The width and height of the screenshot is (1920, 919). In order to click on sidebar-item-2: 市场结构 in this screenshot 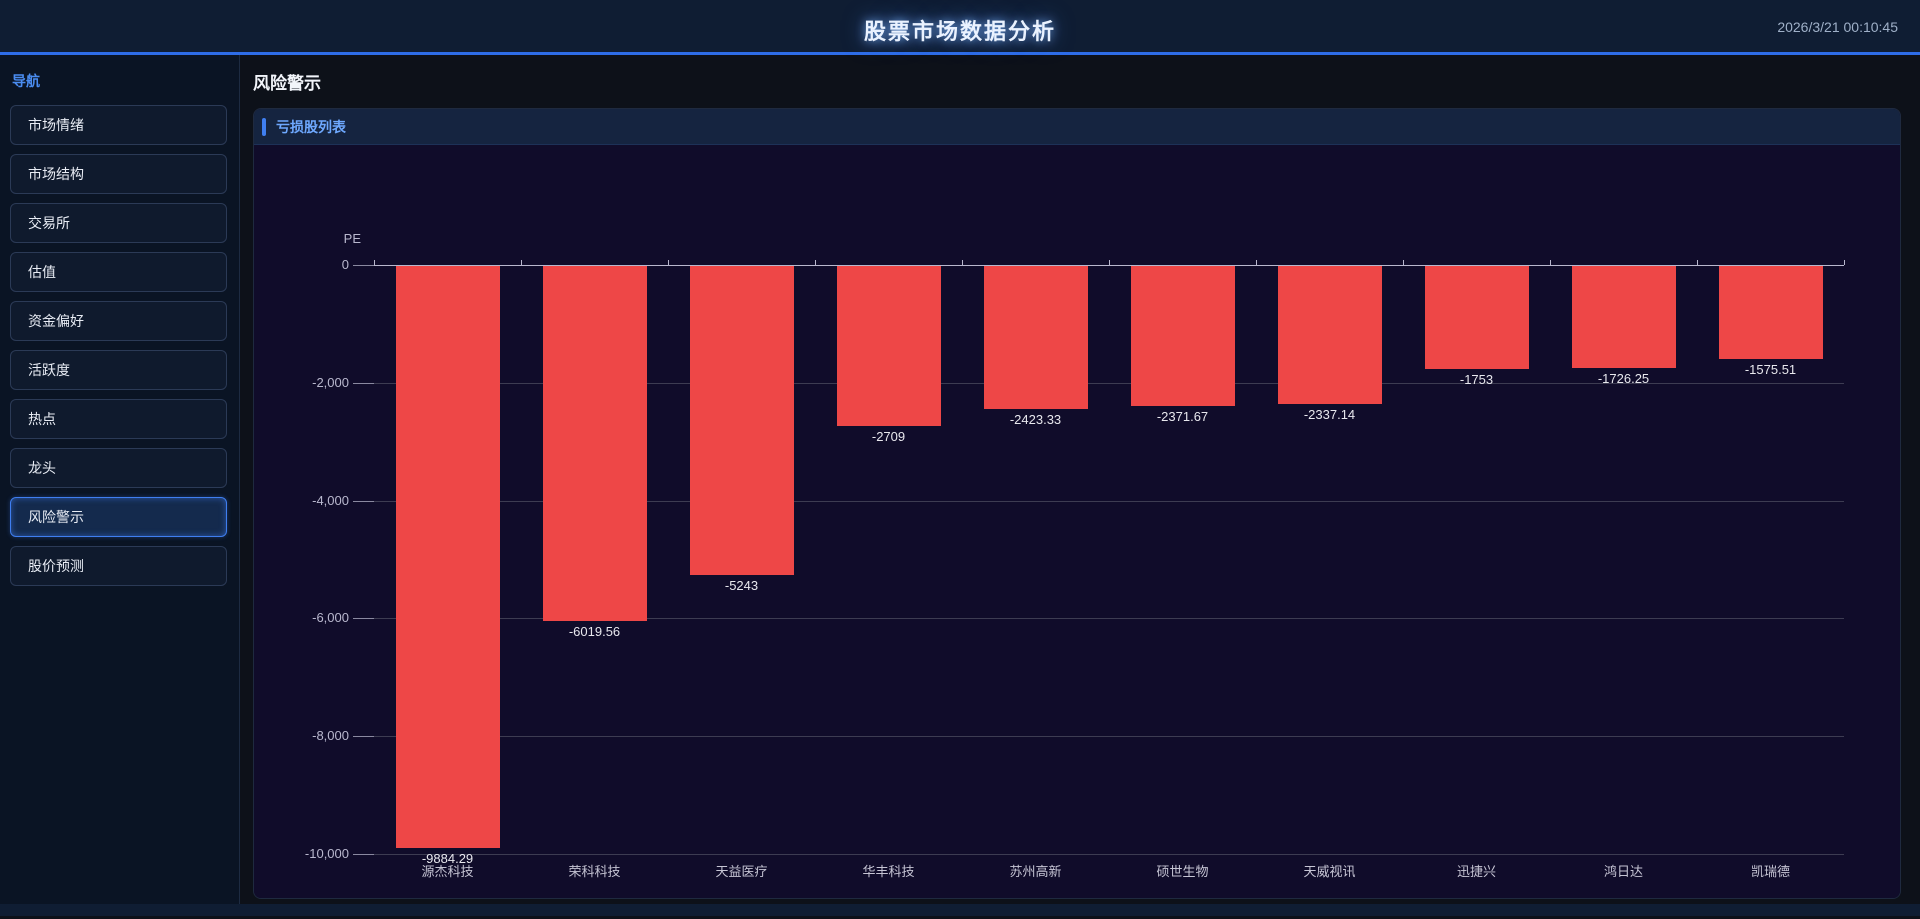, I will do `click(118, 174)`.